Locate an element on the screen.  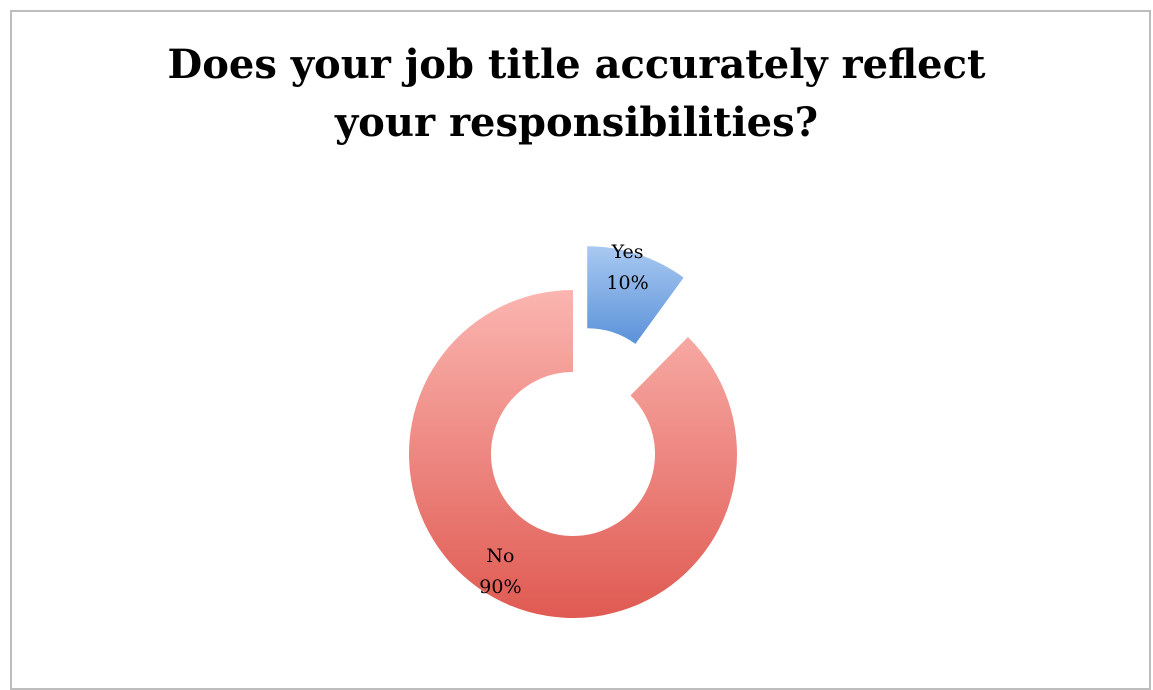
labels-group: Yes 10% No 90% is located at coordinates (563, 419).